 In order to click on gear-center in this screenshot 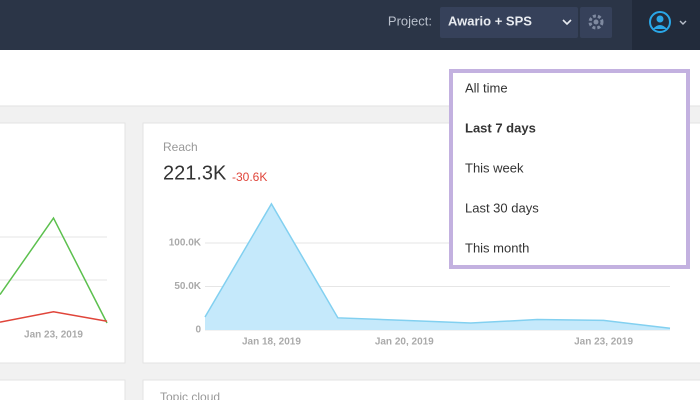, I will do `click(596, 22)`.